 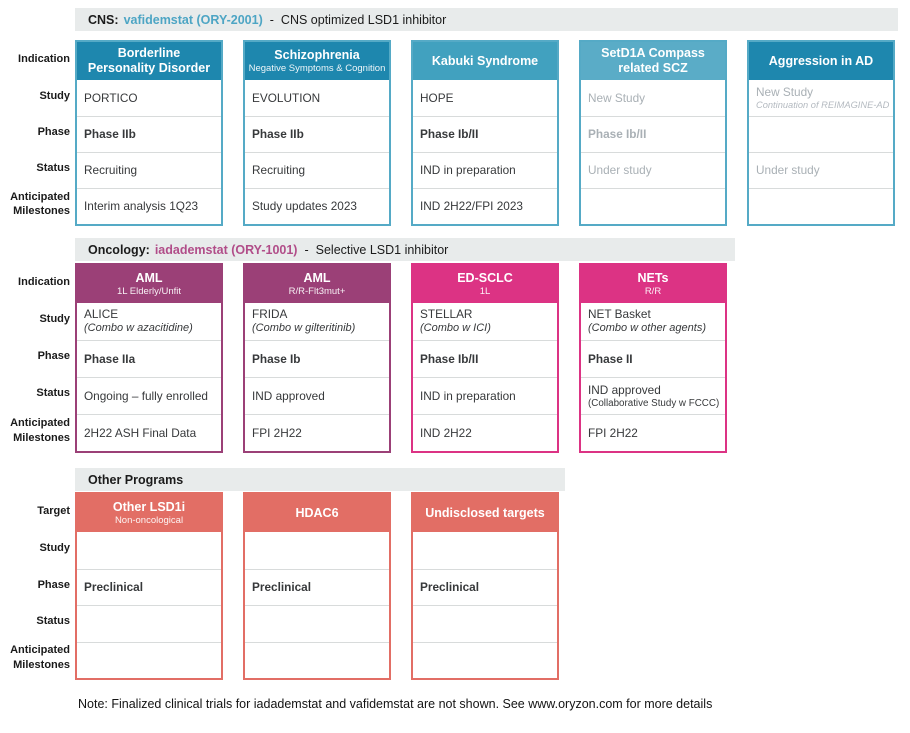 I want to click on study-value: EVOLUTION, so click(x=286, y=97).